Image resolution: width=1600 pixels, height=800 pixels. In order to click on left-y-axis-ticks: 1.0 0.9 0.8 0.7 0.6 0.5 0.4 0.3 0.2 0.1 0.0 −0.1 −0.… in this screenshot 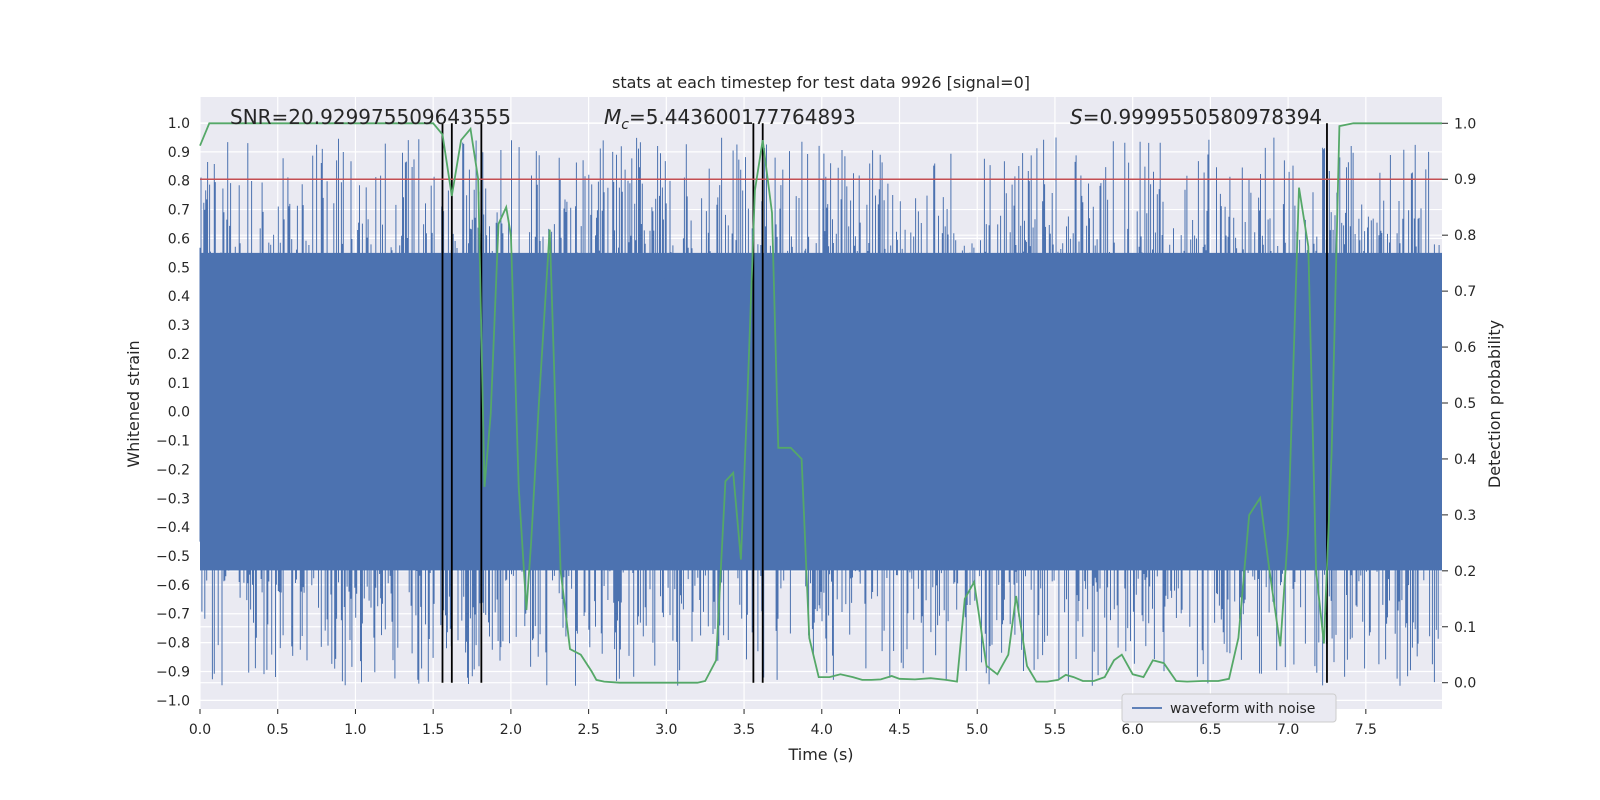, I will do `click(173, 412)`.